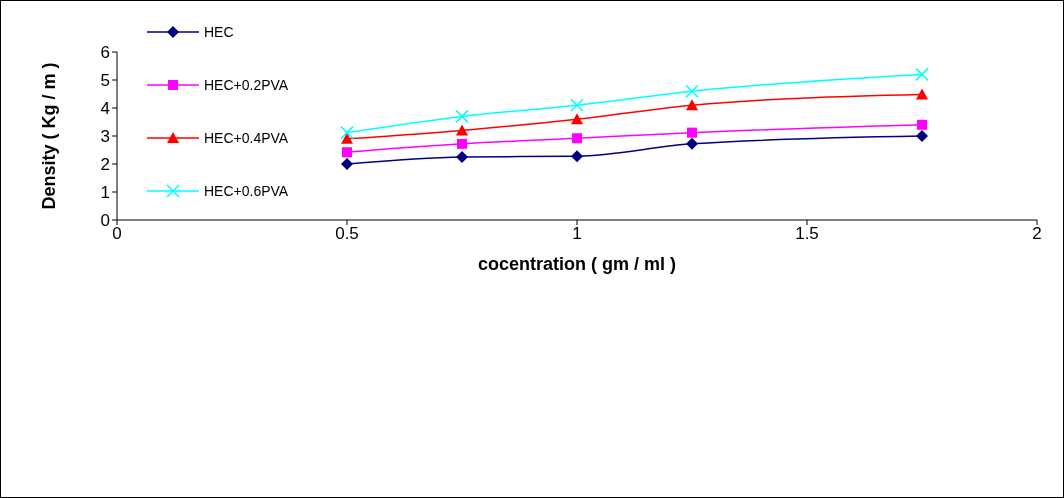  I want to click on legend-label: HEC, so click(219, 31).